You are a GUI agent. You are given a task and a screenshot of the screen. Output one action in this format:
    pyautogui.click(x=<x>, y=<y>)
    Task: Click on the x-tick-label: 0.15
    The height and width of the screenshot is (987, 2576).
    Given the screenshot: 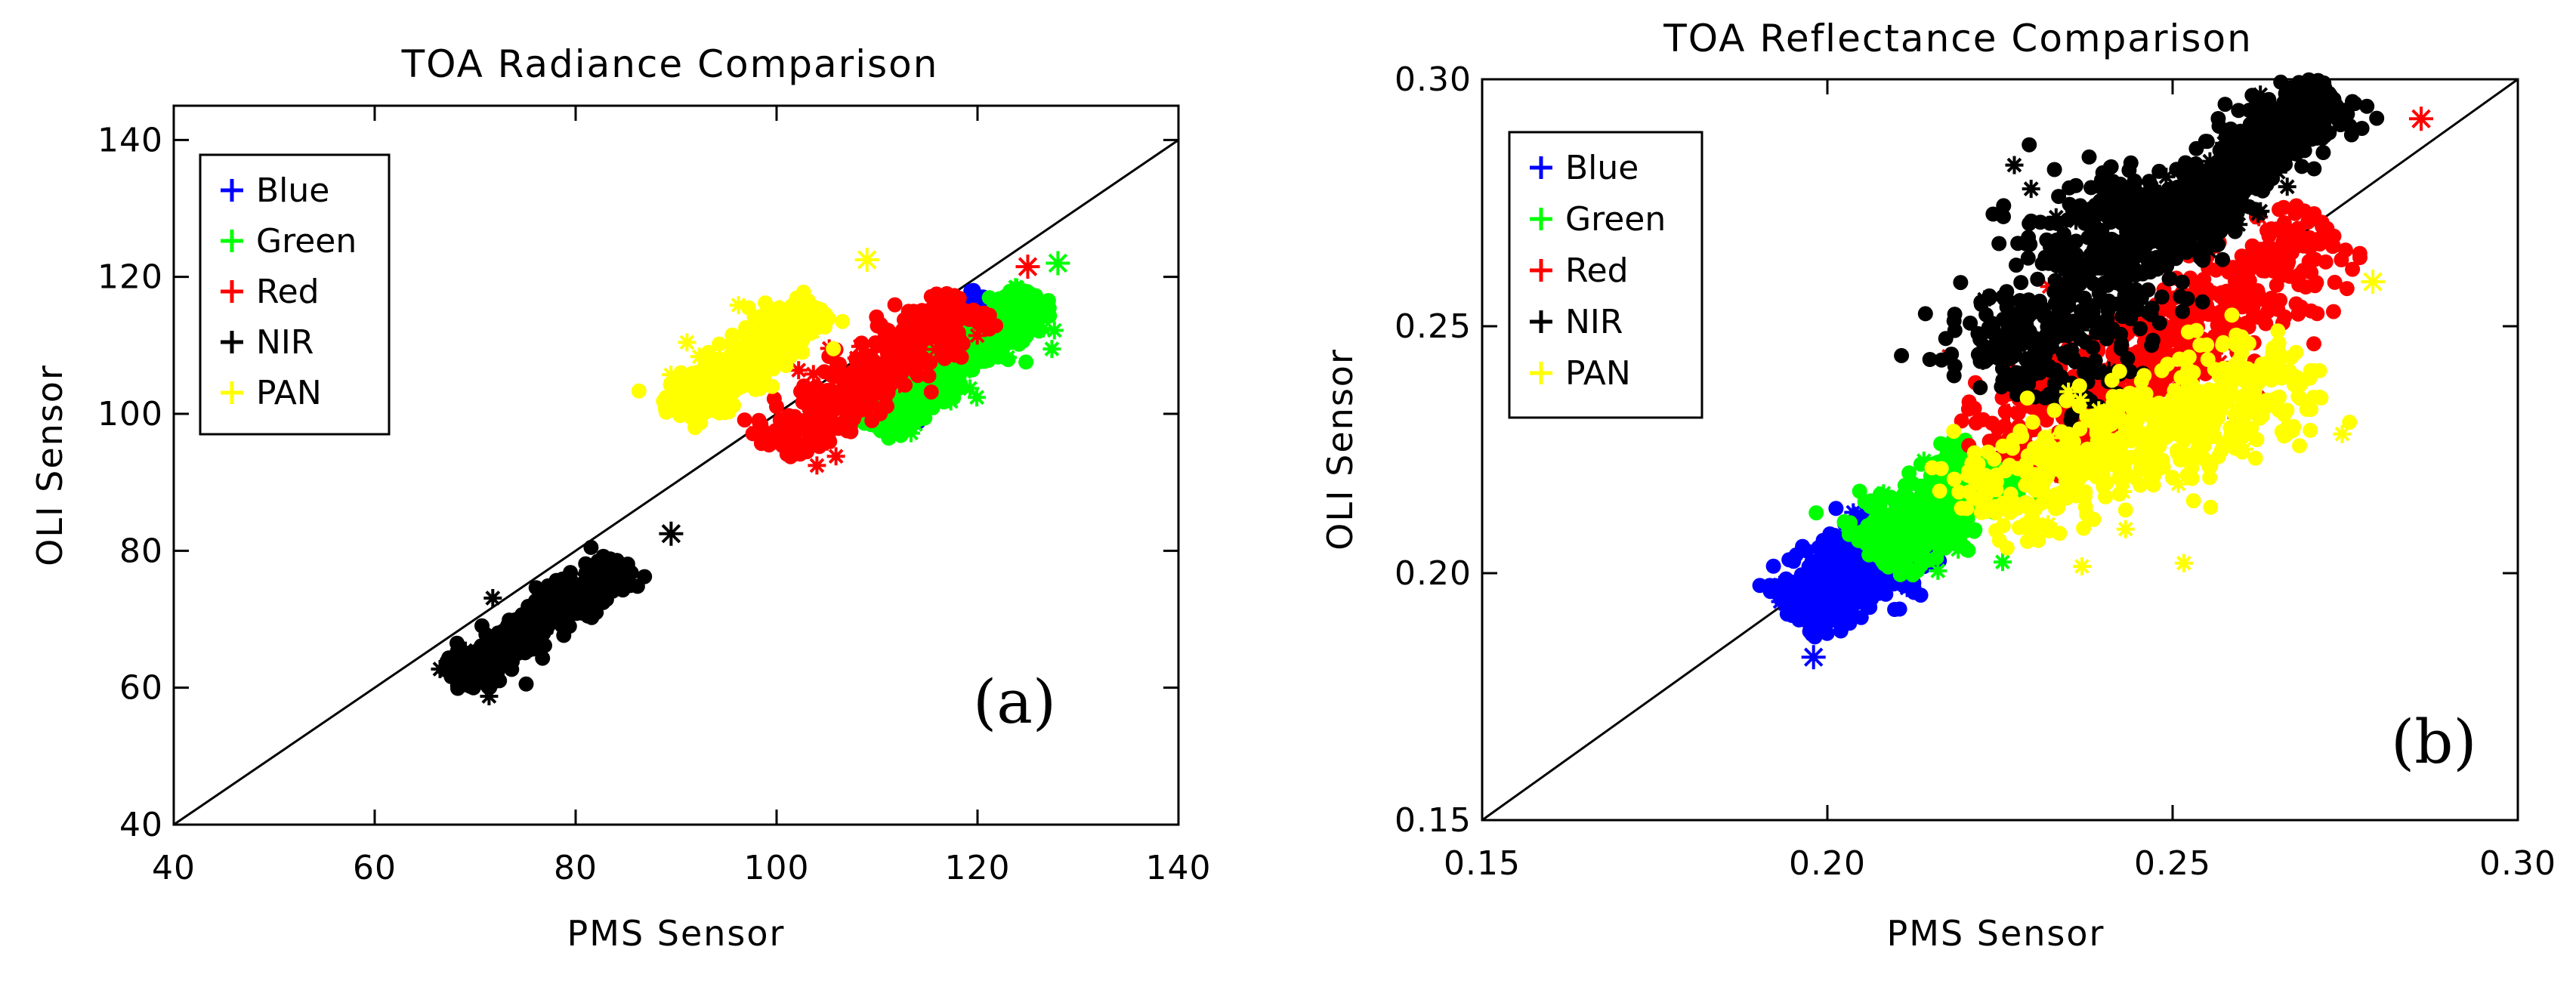 What is the action you would take?
    pyautogui.click(x=1482, y=863)
    